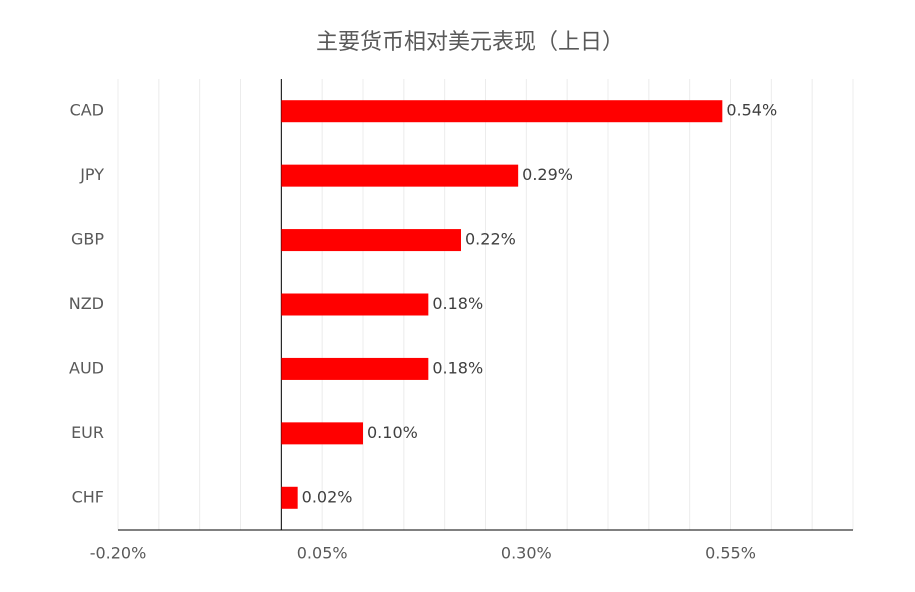 This screenshot has height=592, width=915. Describe the element at coordinates (327, 496) in the screenshot. I see `data-label: 0.02%` at that location.